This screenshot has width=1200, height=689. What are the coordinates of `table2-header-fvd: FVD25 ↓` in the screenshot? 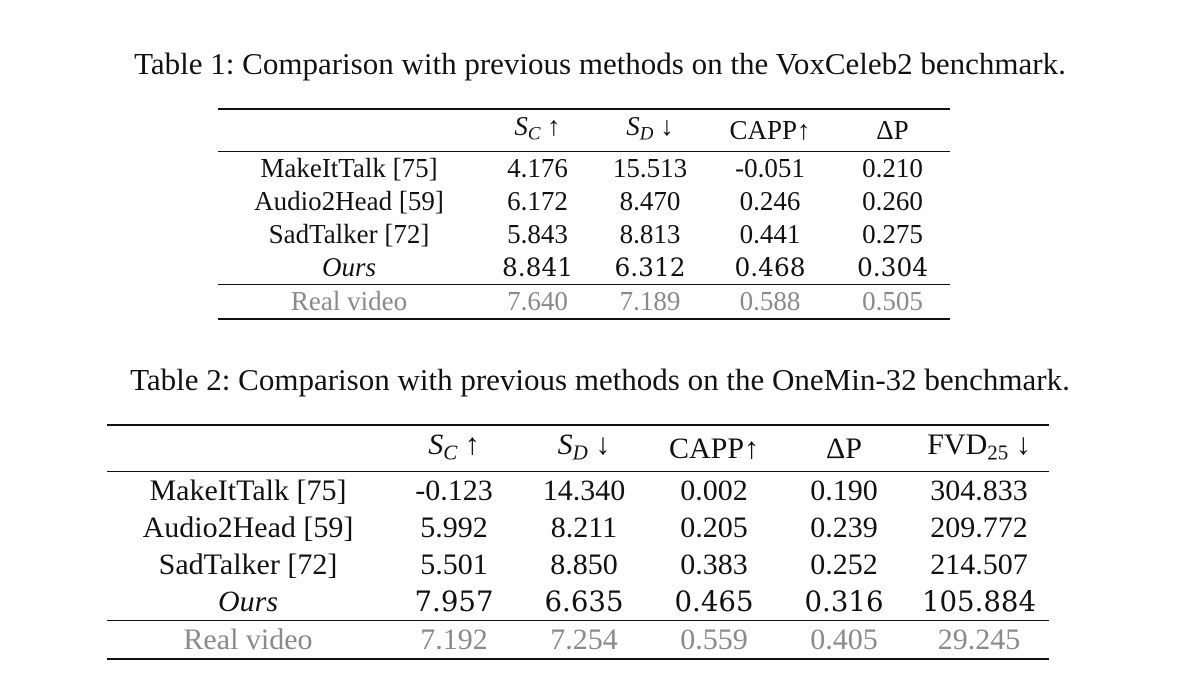 It's located at (979, 446).